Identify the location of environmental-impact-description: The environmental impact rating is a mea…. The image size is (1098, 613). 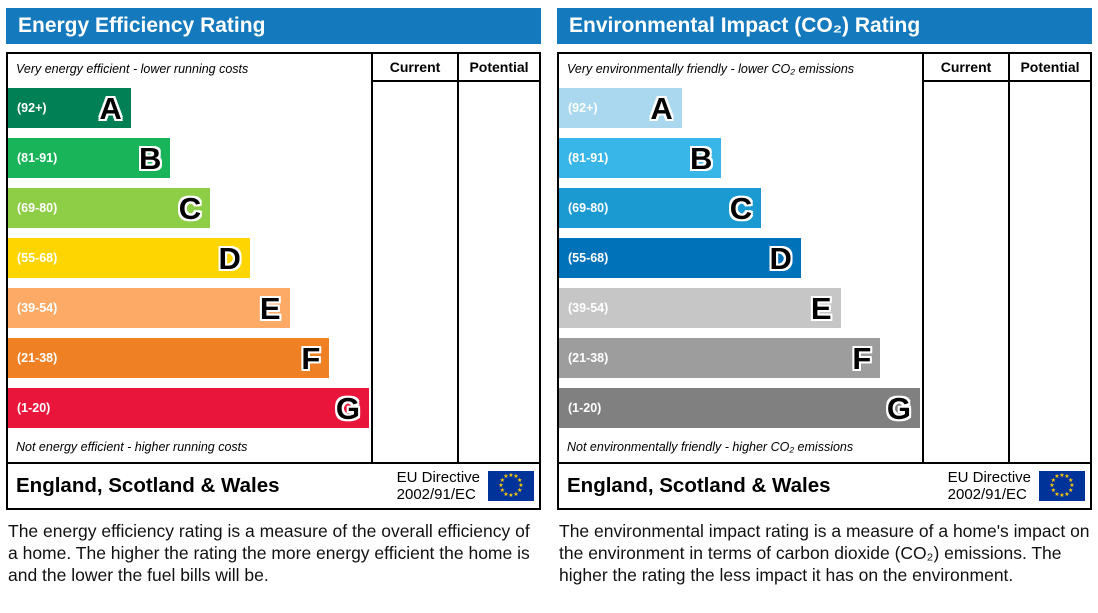
(824, 553).